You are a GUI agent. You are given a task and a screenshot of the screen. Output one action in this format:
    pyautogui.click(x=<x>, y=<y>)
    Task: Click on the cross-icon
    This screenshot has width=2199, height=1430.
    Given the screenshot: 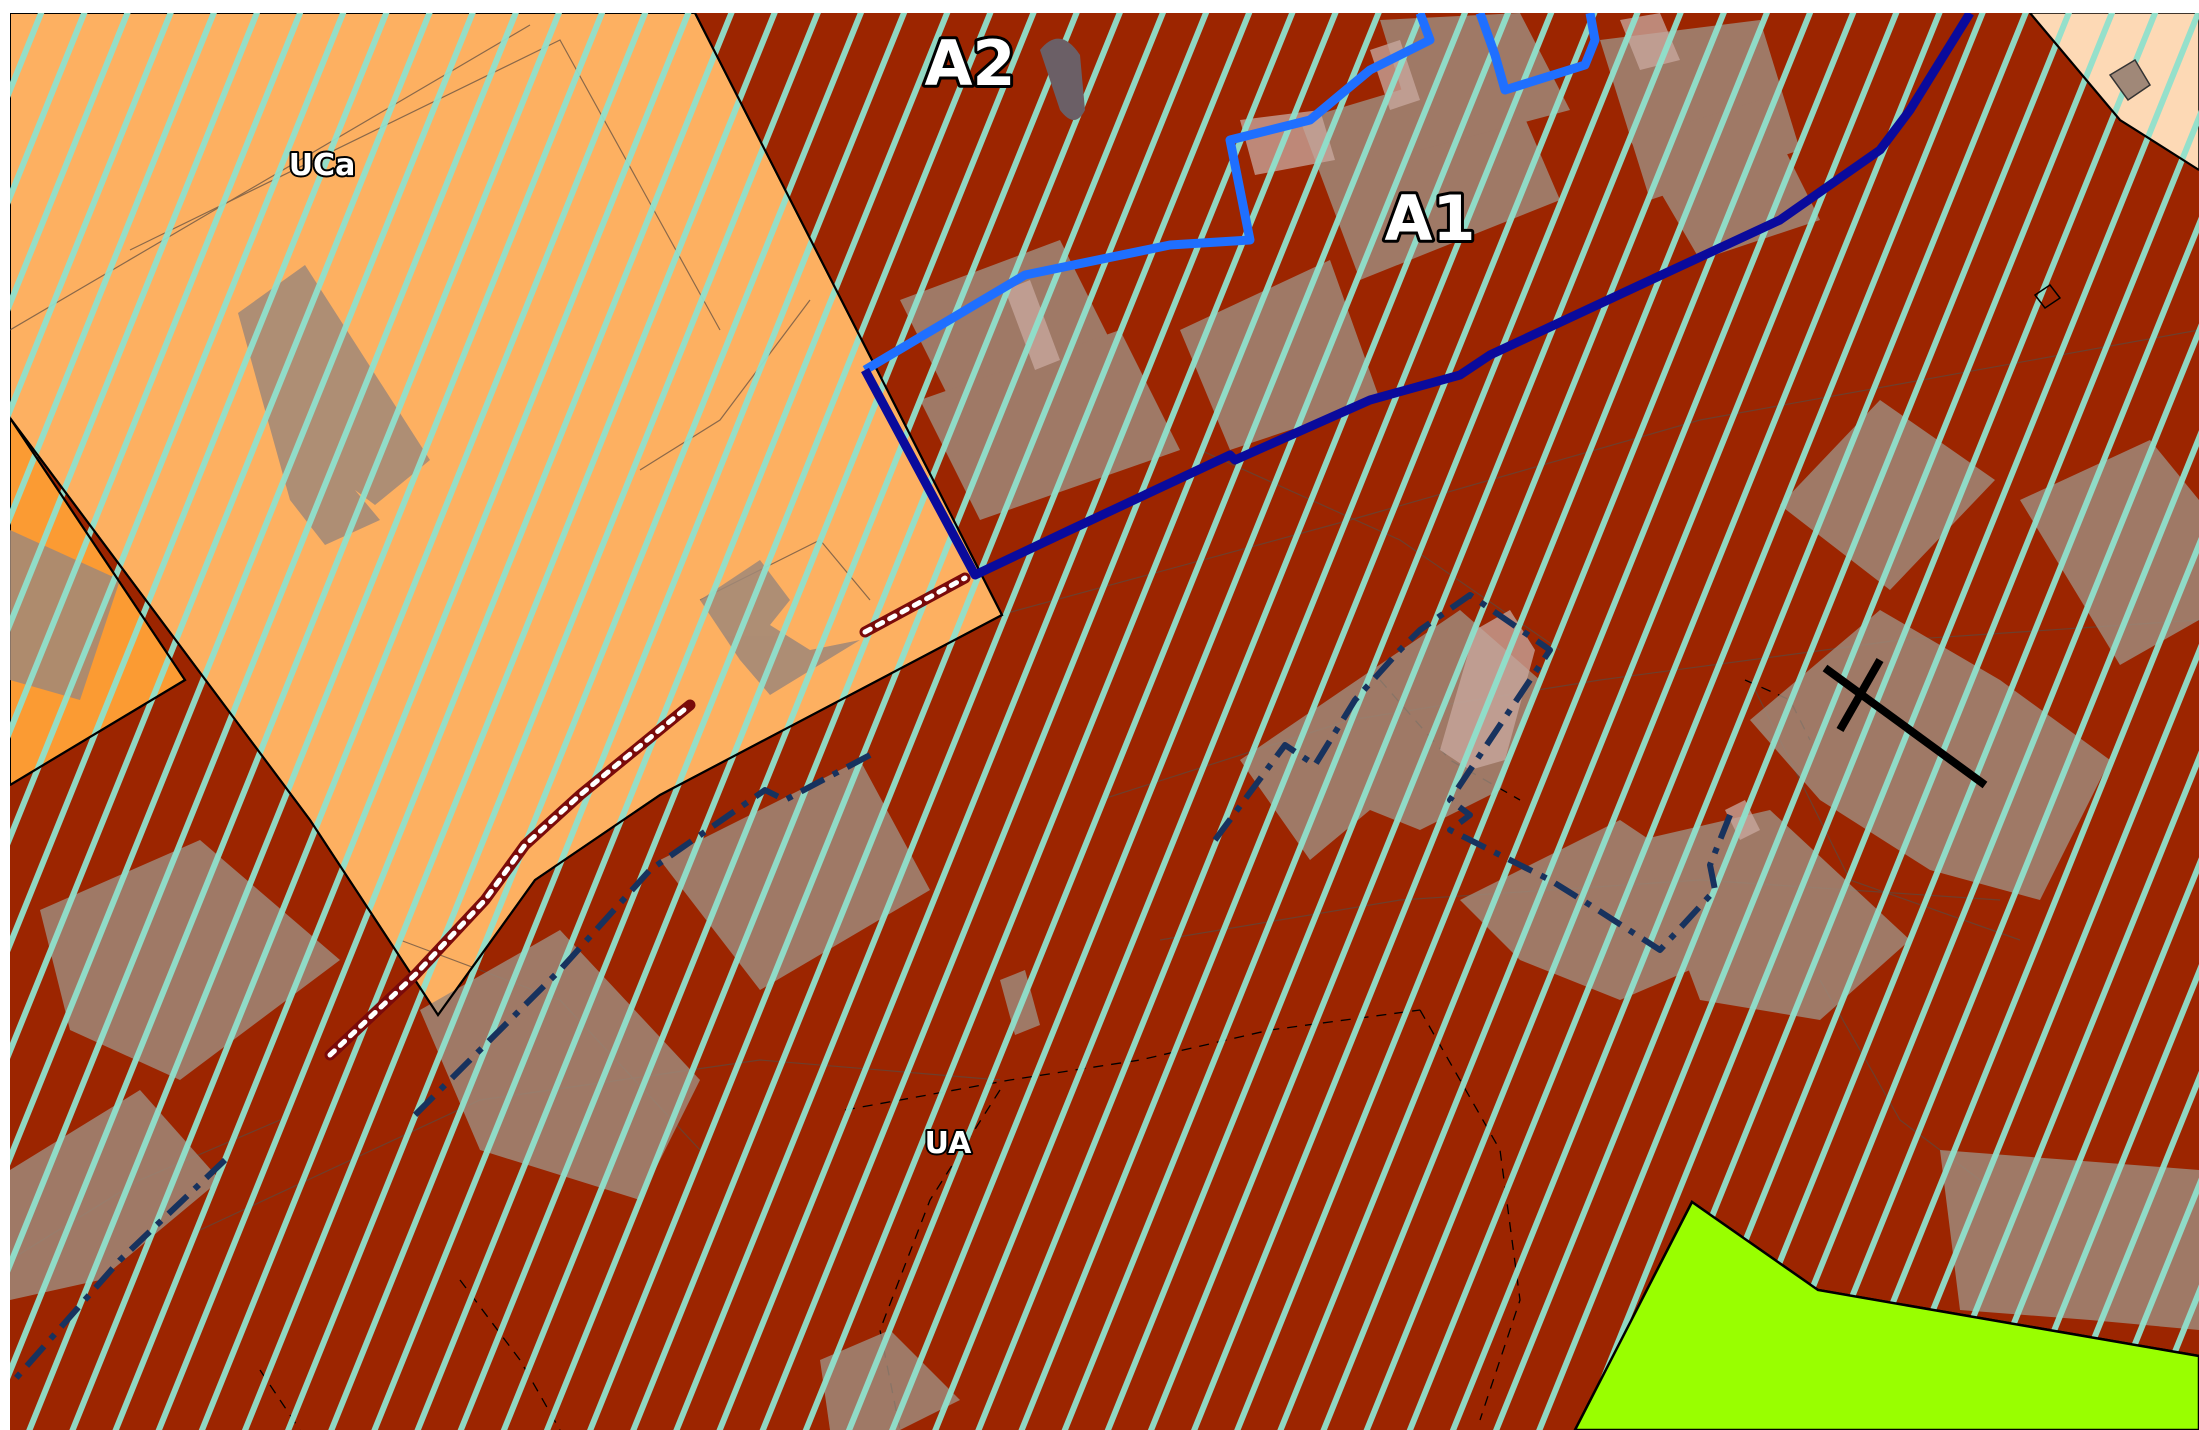 What is the action you would take?
    pyautogui.click(x=1905, y=723)
    